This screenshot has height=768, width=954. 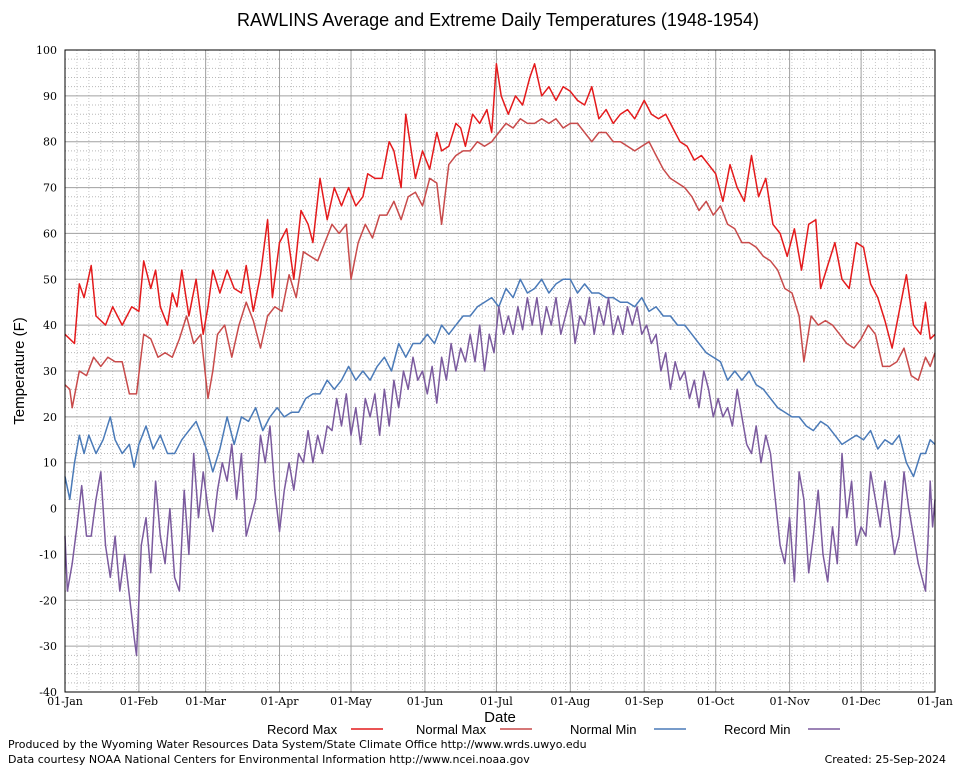 I want to click on y-tick-label: 50, so click(x=50, y=279).